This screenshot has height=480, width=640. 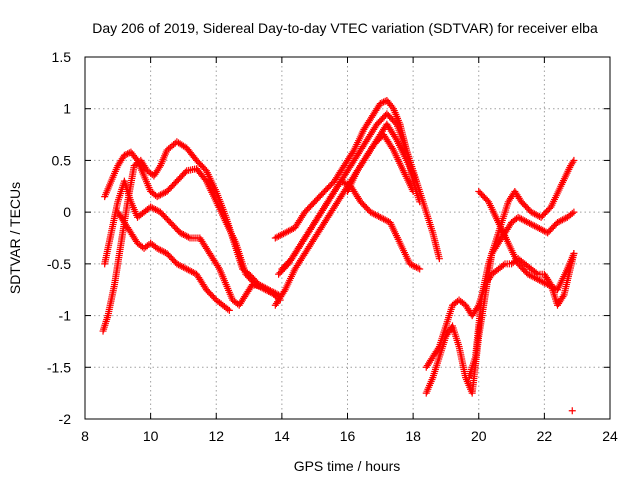 What do you see at coordinates (216, 436) in the screenshot?
I see `x-tick-label: 12` at bounding box center [216, 436].